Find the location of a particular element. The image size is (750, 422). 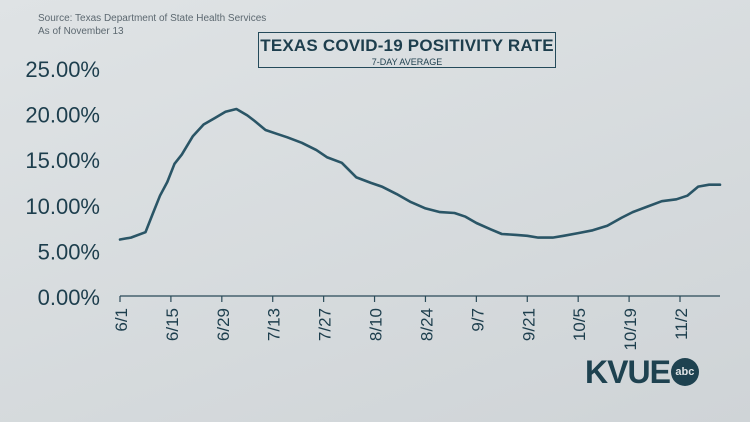

x-tick-label: 8/10 is located at coordinates (376, 324).